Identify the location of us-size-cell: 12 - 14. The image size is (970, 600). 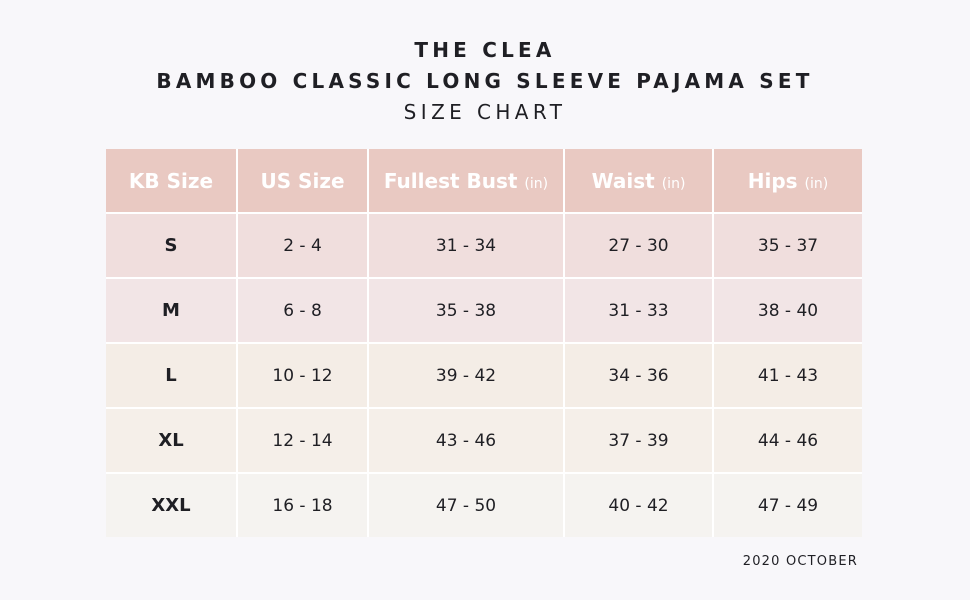
(302, 440).